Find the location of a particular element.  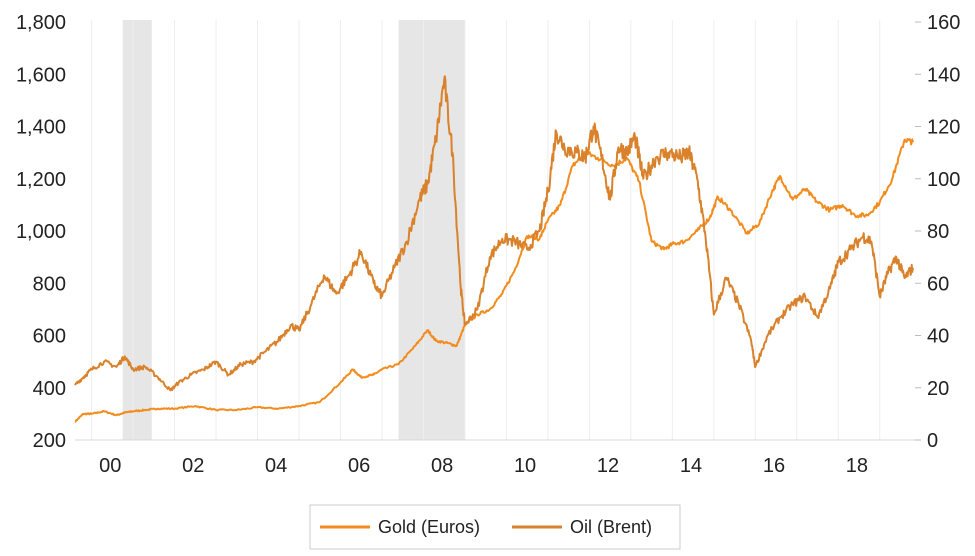

x-tick-label: 08 is located at coordinates (442, 466).